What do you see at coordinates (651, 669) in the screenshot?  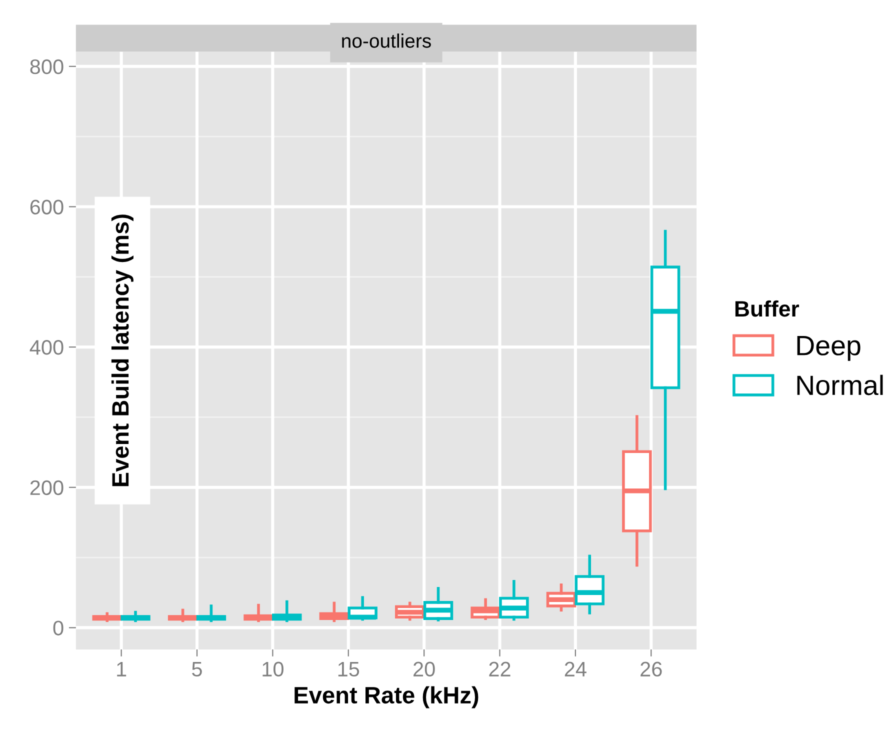 I see `x-tick-label: 26` at bounding box center [651, 669].